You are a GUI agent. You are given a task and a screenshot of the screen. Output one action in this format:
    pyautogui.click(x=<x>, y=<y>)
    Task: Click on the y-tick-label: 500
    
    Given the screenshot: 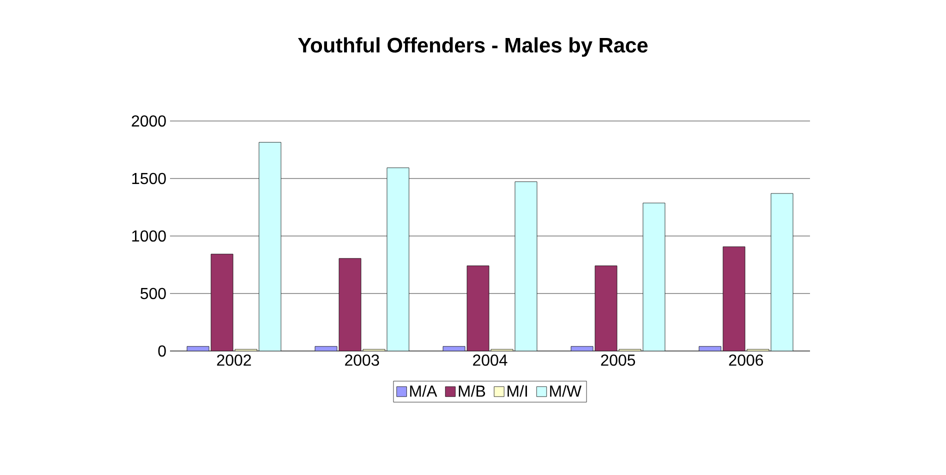 What is the action you would take?
    pyautogui.click(x=153, y=294)
    